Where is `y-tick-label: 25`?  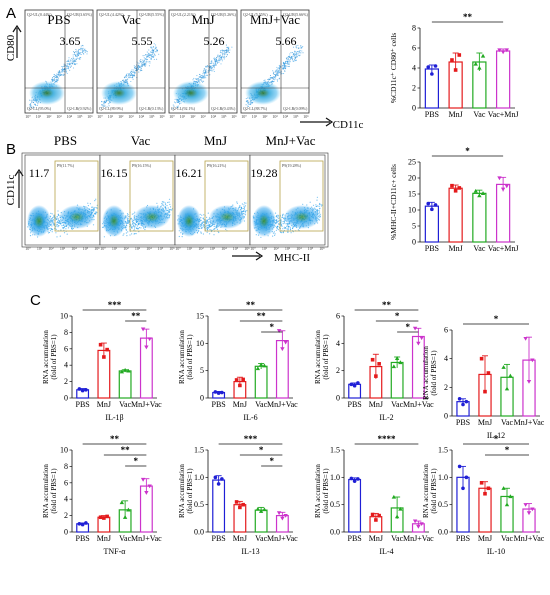
y-tick-label: 25 is located at coordinates (412, 162).